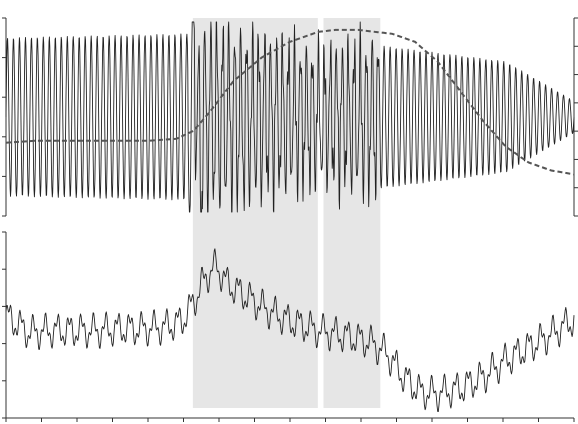  What do you see at coordinates (290, 419) in the screenshot?
I see `x-axis` at bounding box center [290, 419].